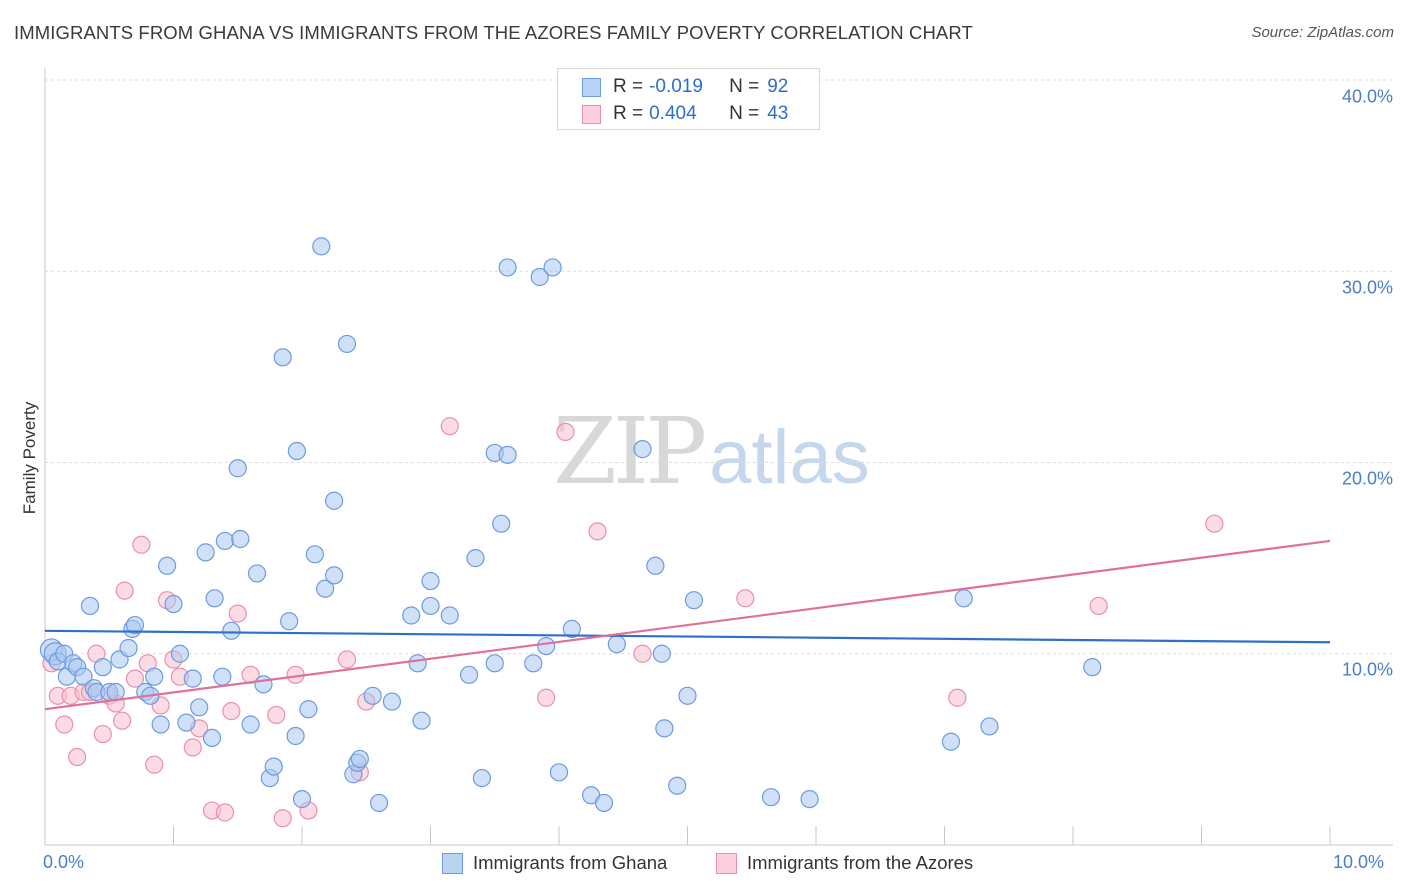 This screenshot has width=1406, height=892. Describe the element at coordinates (29, 458) in the screenshot. I see `y-axis-label: Family Poverty` at that location.